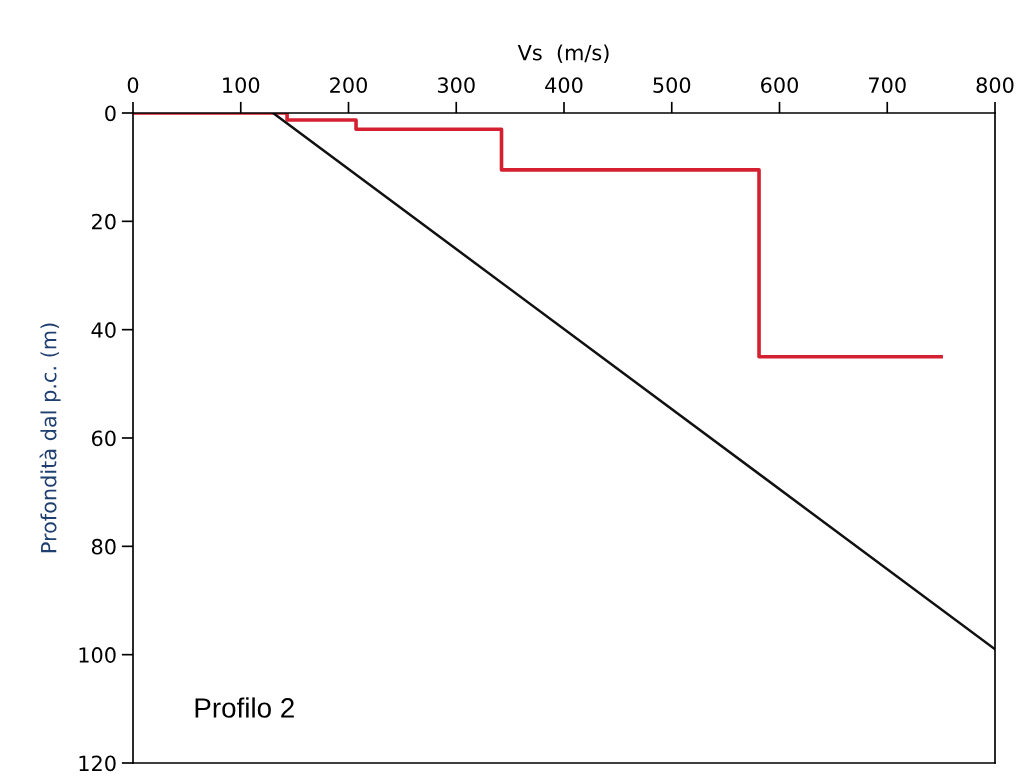 Image resolution: width=1033 pixels, height=780 pixels. I want to click on x-axis-title: Vs (m/s), so click(563, 53).